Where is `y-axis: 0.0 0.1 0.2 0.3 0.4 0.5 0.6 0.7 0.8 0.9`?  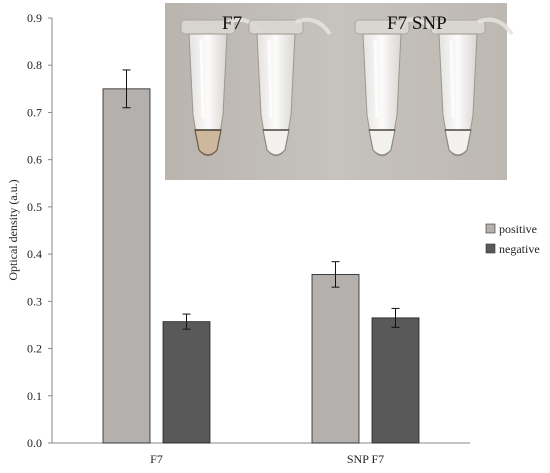 y-axis: 0.0 0.1 0.2 0.3 0.4 0.5 0.6 0.7 0.8 0.9 is located at coordinates (40, 230).